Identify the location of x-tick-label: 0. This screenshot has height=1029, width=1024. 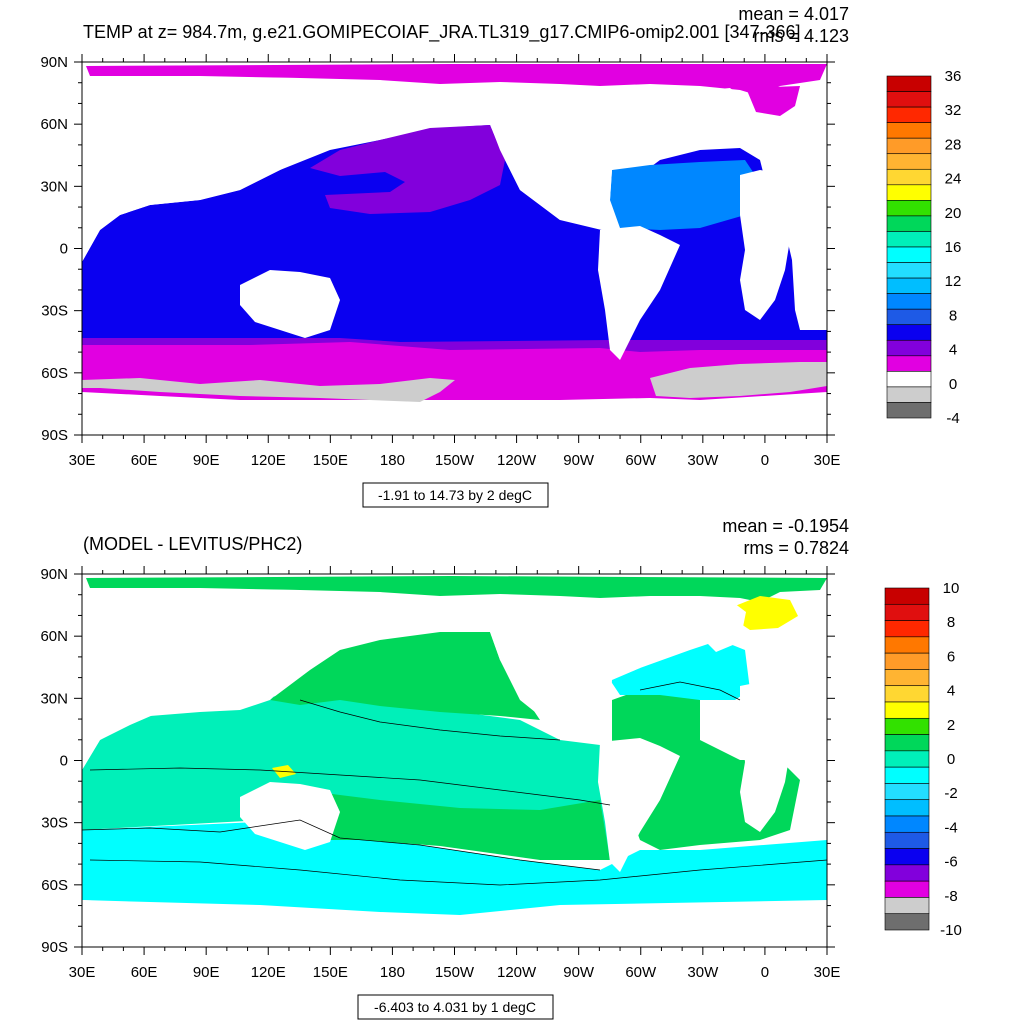
(765, 972).